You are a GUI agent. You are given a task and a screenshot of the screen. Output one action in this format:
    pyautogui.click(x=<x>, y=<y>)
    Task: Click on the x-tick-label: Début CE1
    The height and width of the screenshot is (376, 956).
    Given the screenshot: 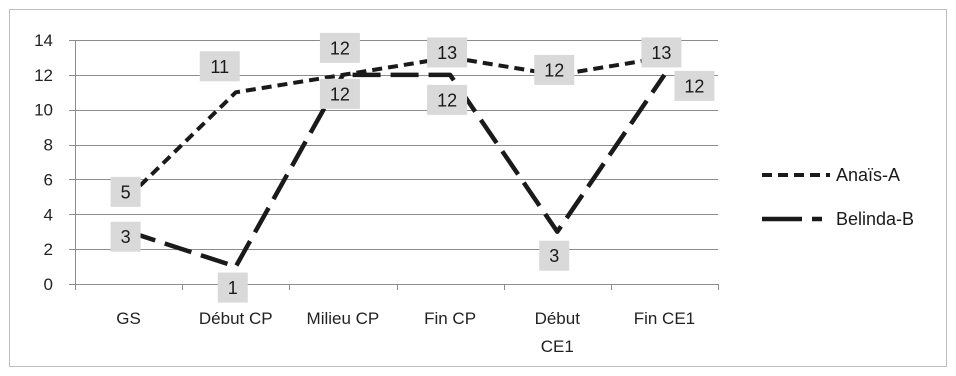 What is the action you would take?
    pyautogui.click(x=558, y=332)
    